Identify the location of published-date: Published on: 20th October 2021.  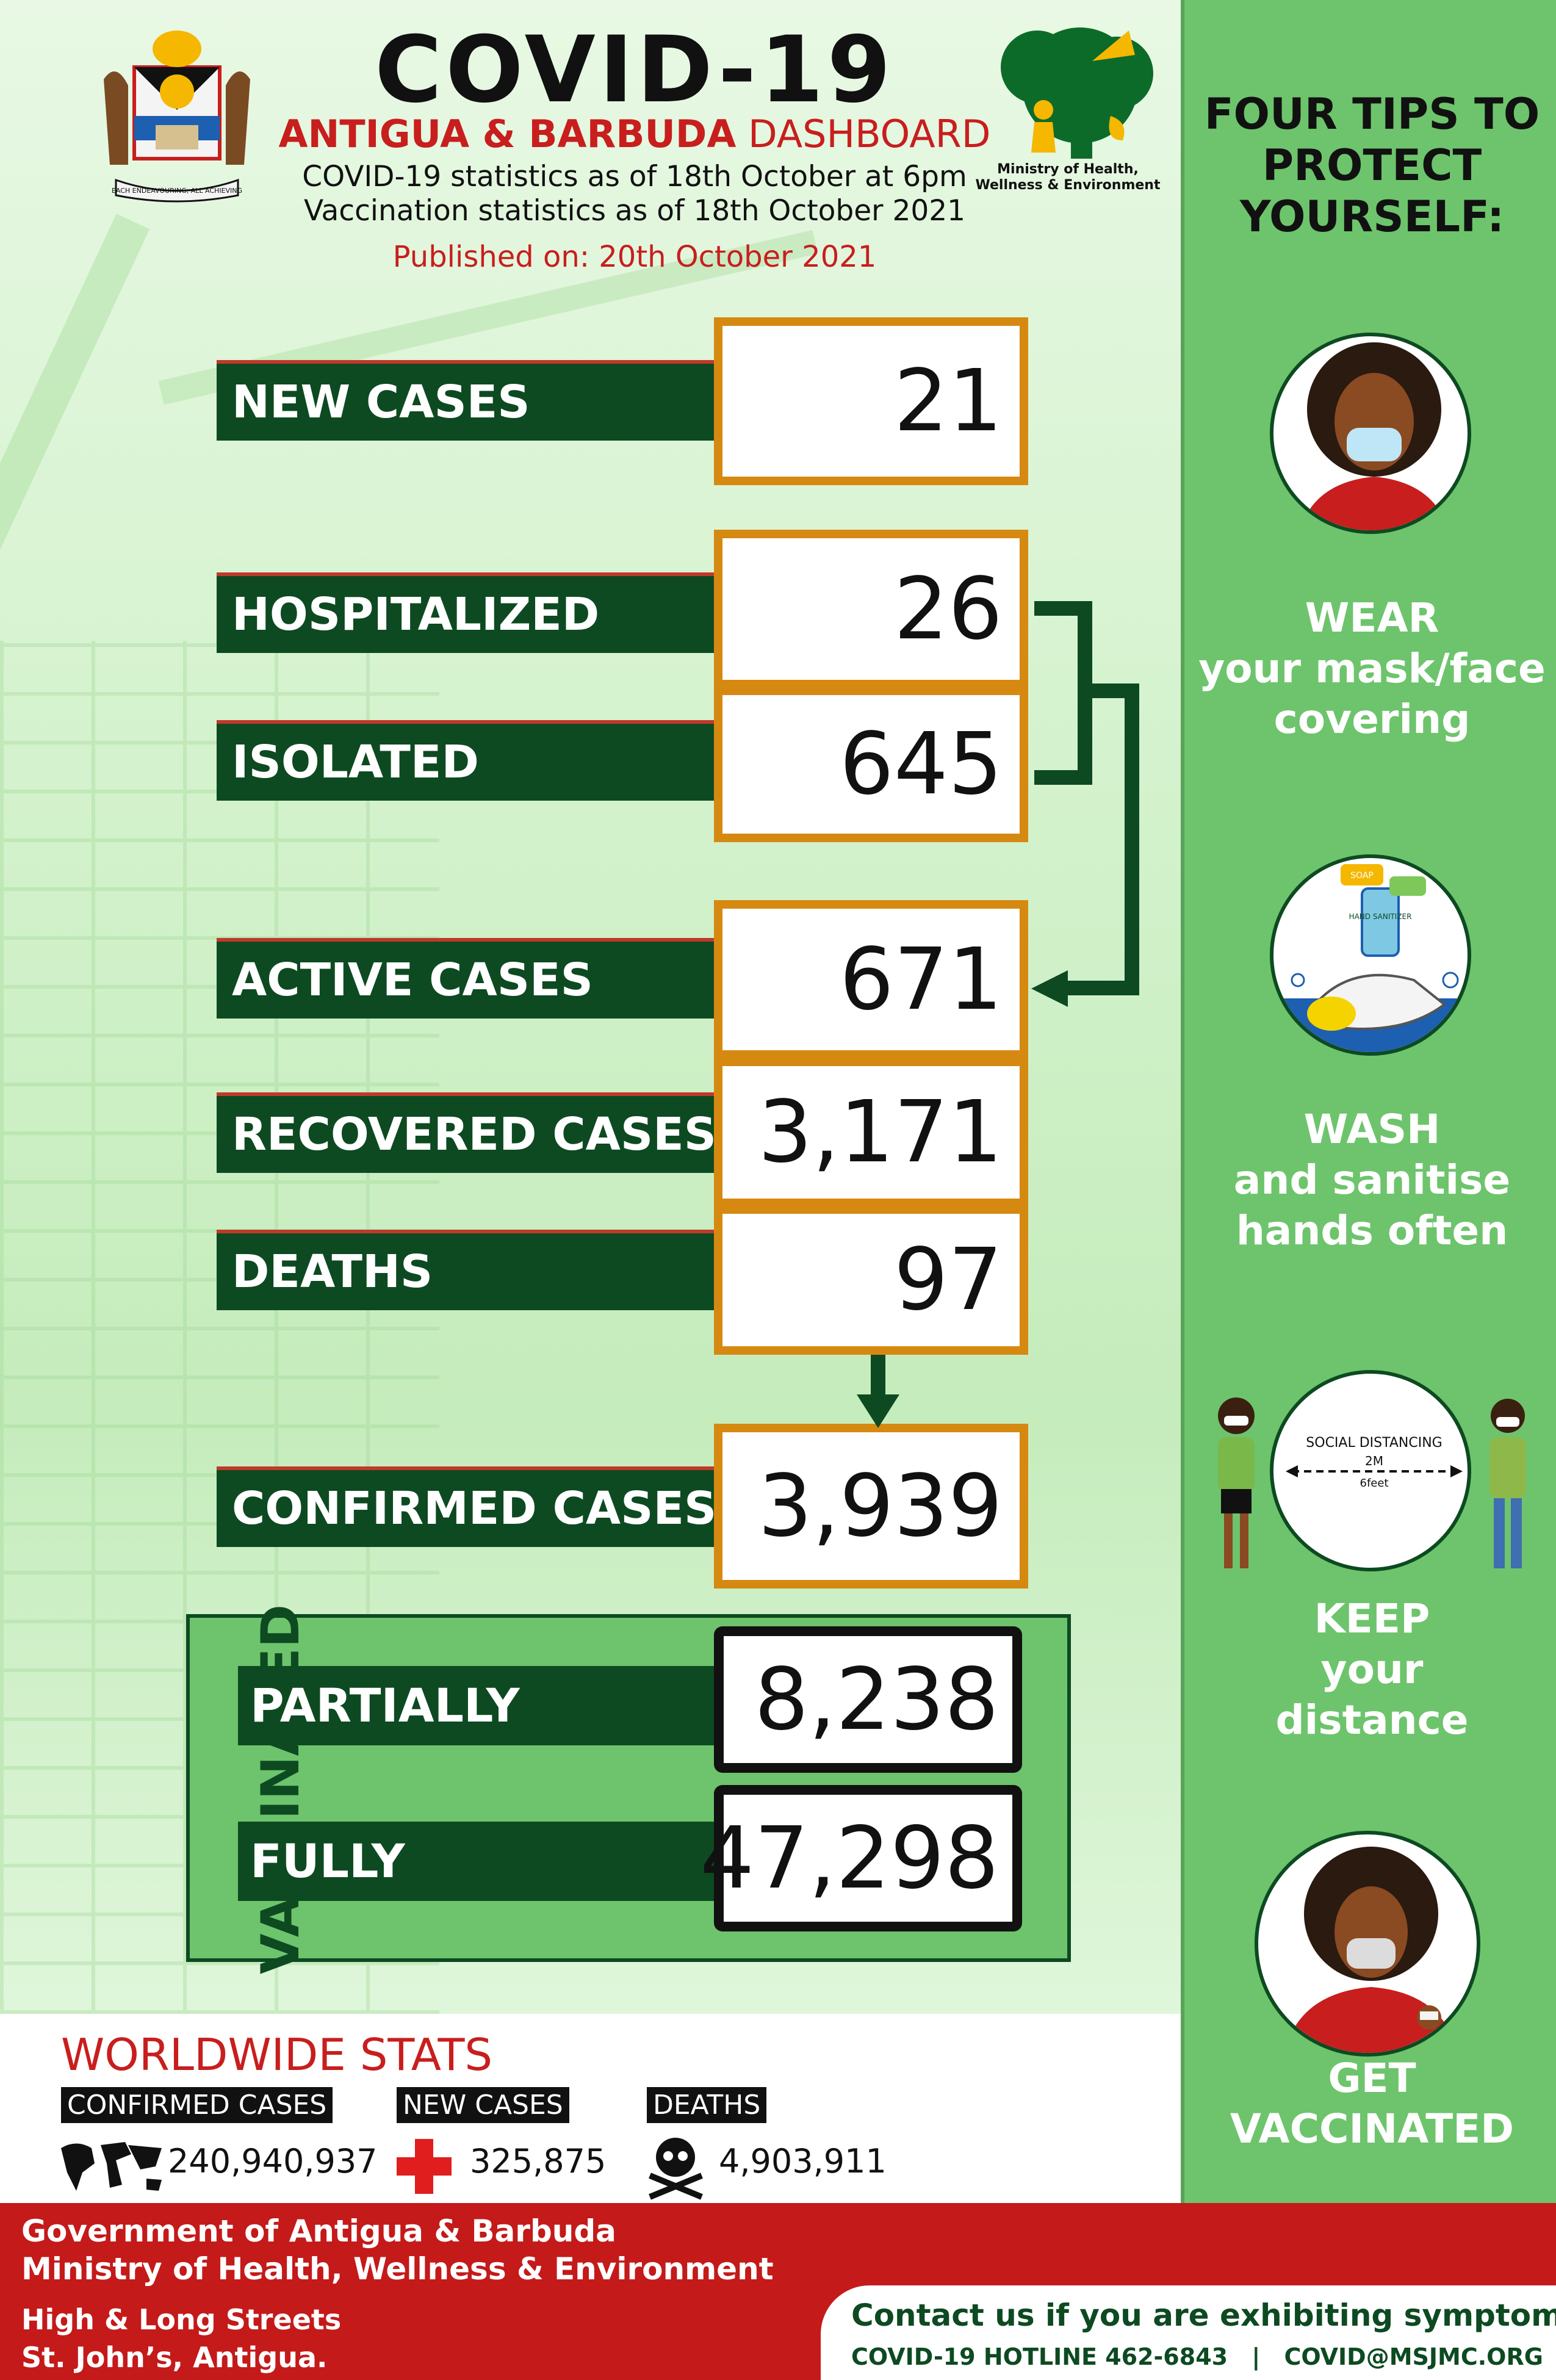
(634, 257).